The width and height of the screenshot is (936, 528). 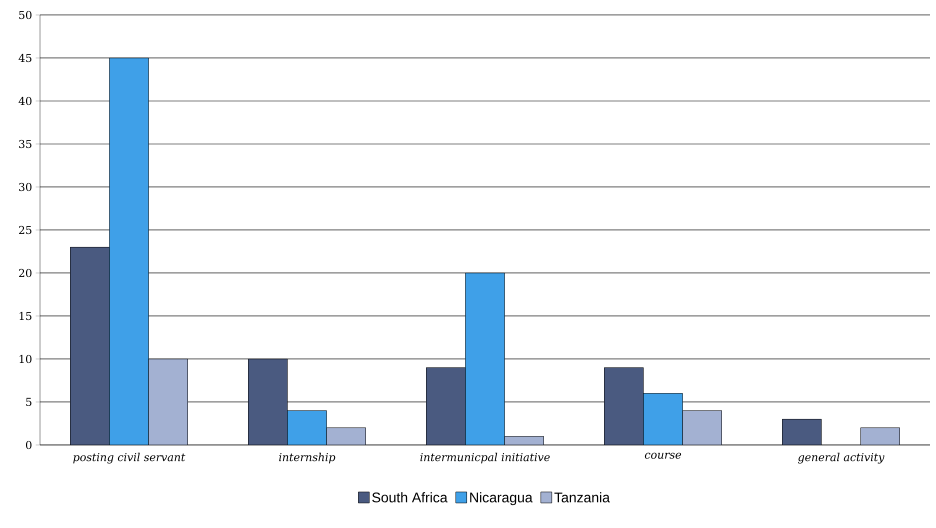 I want to click on y-tick-label: 5, so click(x=29, y=402).